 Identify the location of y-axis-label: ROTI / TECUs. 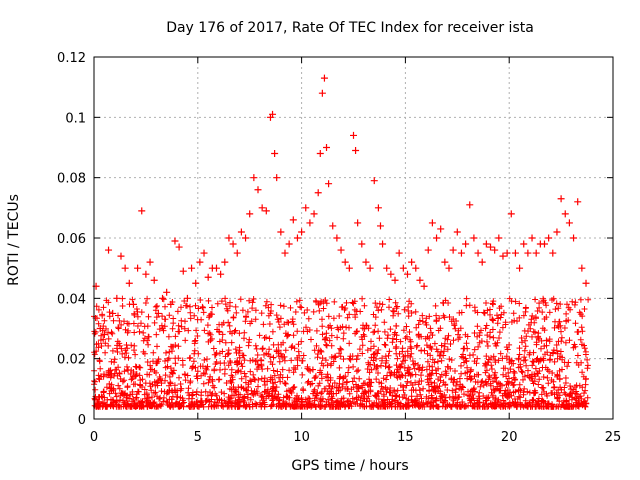
(14, 240).